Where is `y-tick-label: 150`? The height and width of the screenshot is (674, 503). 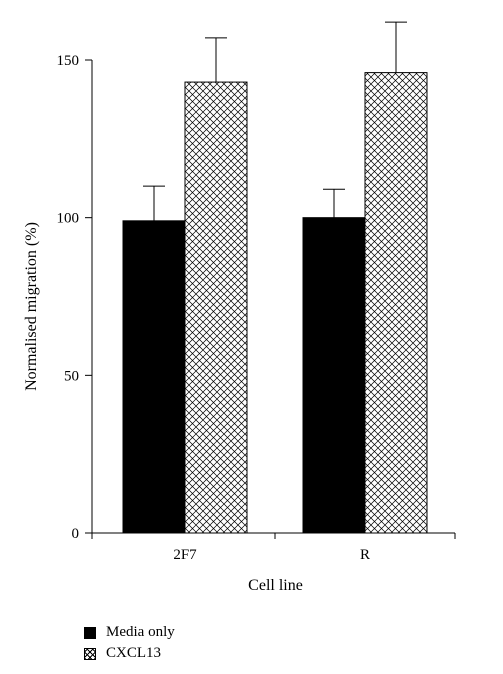 y-tick-label: 150 is located at coordinates (68, 61).